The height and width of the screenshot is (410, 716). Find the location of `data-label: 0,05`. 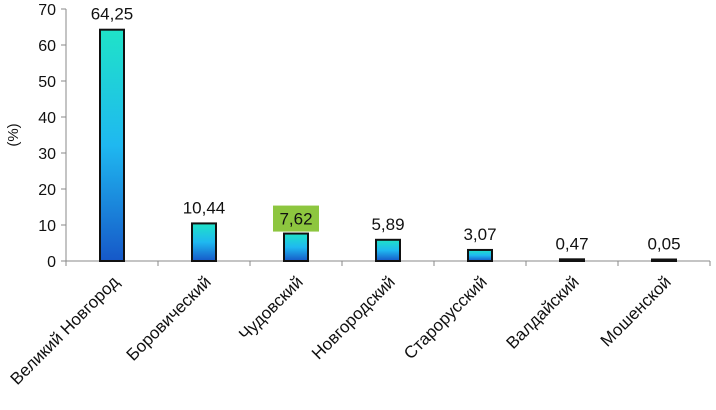

data-label: 0,05 is located at coordinates (663, 244).